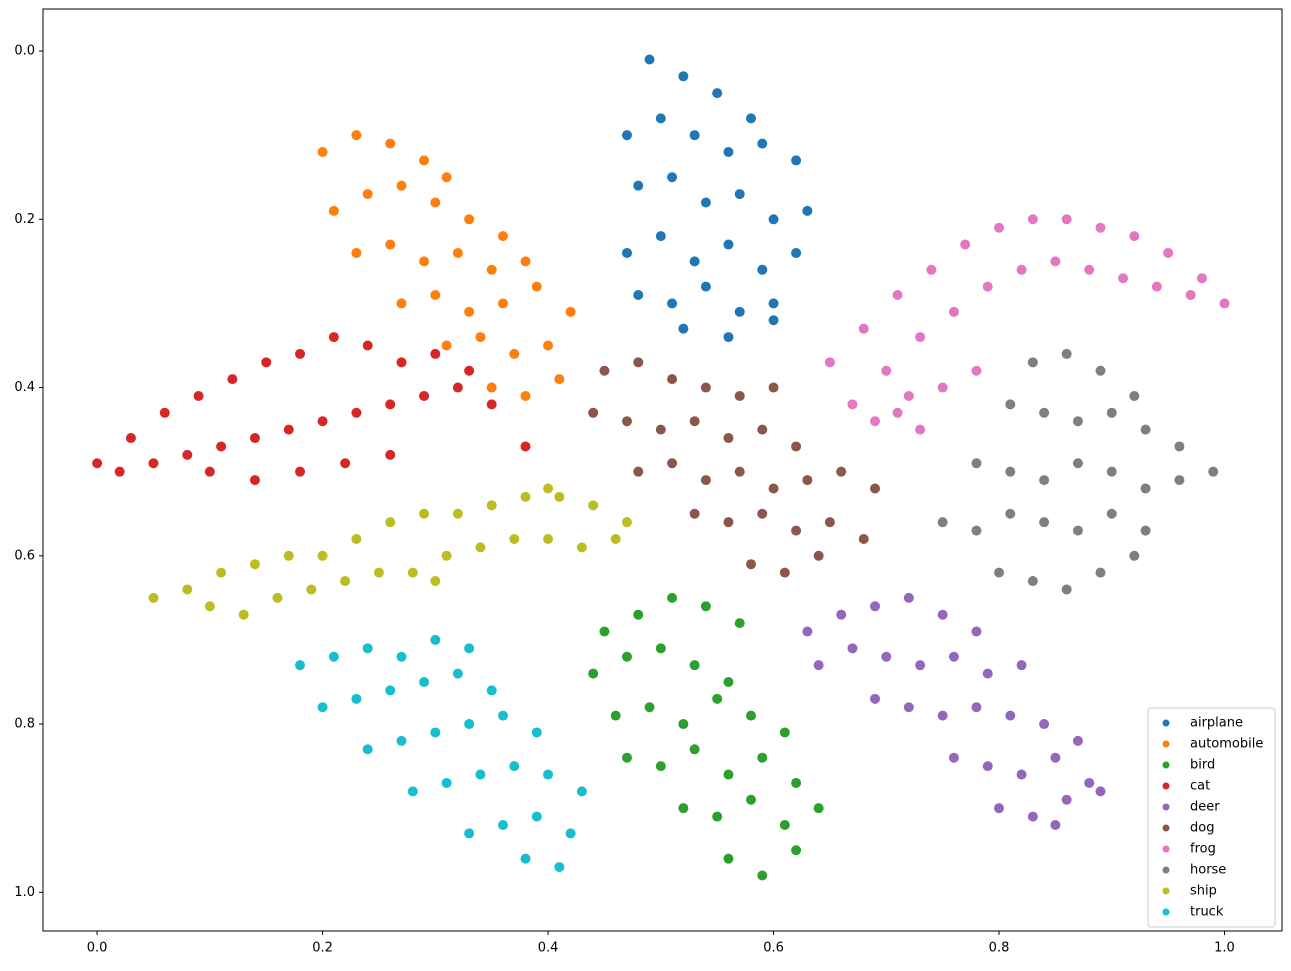  I want to click on legend-label: horse, so click(1208, 870).